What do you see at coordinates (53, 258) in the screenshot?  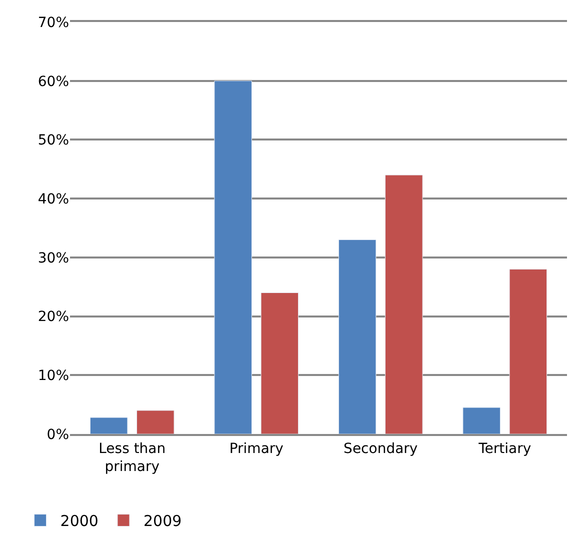 I see `y-tick-label: 30%` at bounding box center [53, 258].